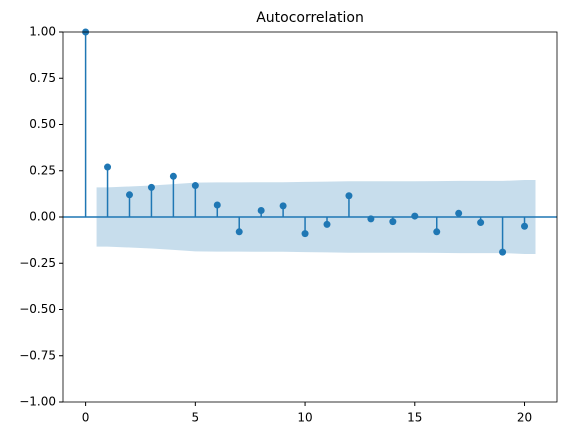 This screenshot has height=435, width=568. Describe the element at coordinates (37, 402) in the screenshot. I see `y-tick-label: −1.00` at that location.